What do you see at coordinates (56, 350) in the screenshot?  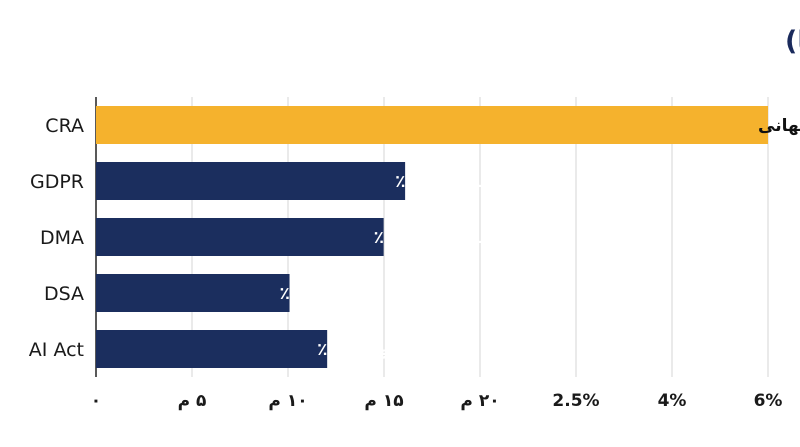 I see `category-label: AI Act` at bounding box center [56, 350].